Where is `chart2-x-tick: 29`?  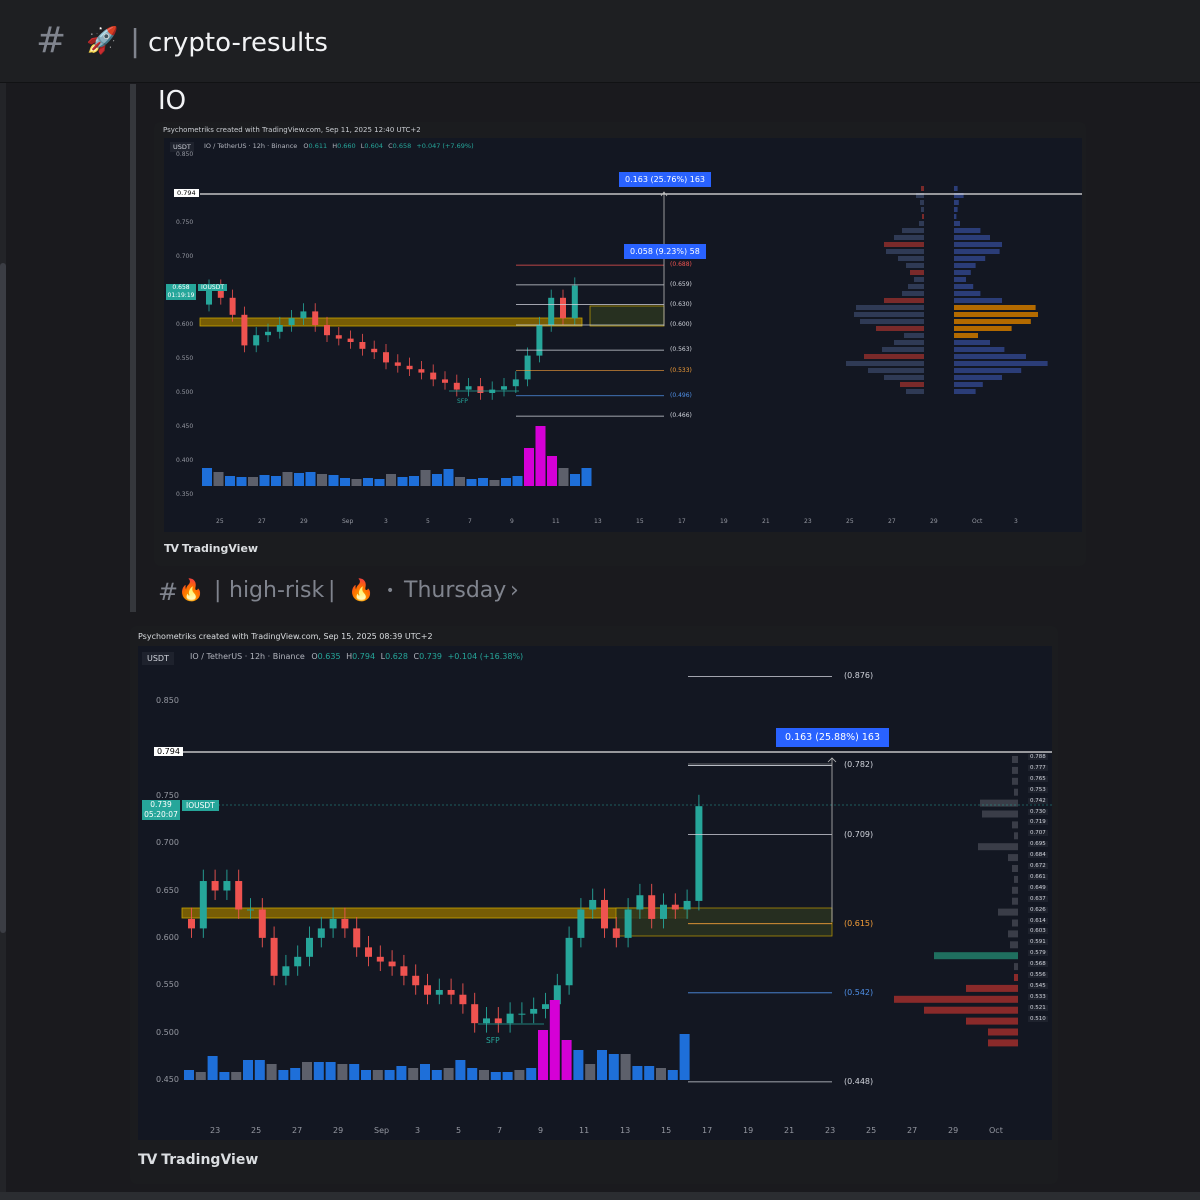 chart2-x-tick: 29 is located at coordinates (338, 1130).